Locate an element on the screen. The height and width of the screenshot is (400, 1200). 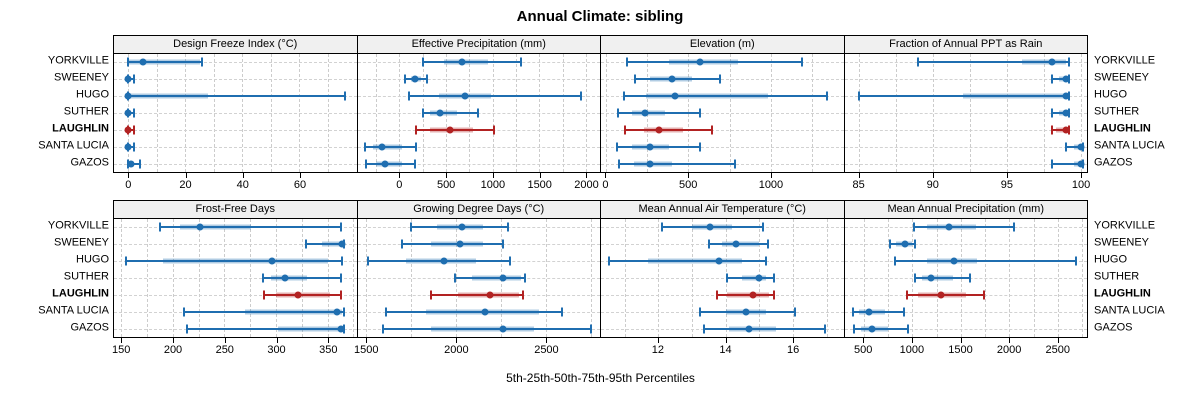
axis-tick-label: 85 is located at coordinates (858, 185).